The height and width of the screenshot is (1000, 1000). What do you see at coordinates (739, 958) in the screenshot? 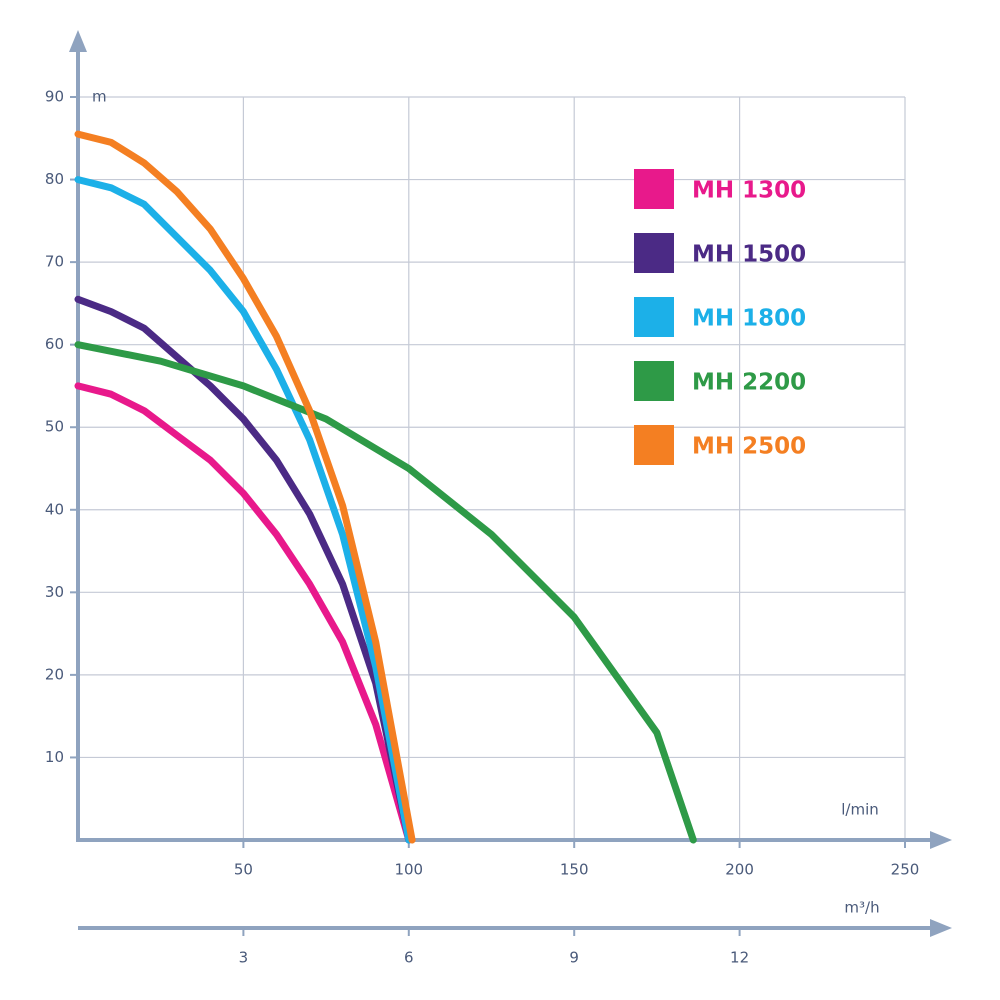
I see `x2-tick-label: 12` at bounding box center [739, 958].